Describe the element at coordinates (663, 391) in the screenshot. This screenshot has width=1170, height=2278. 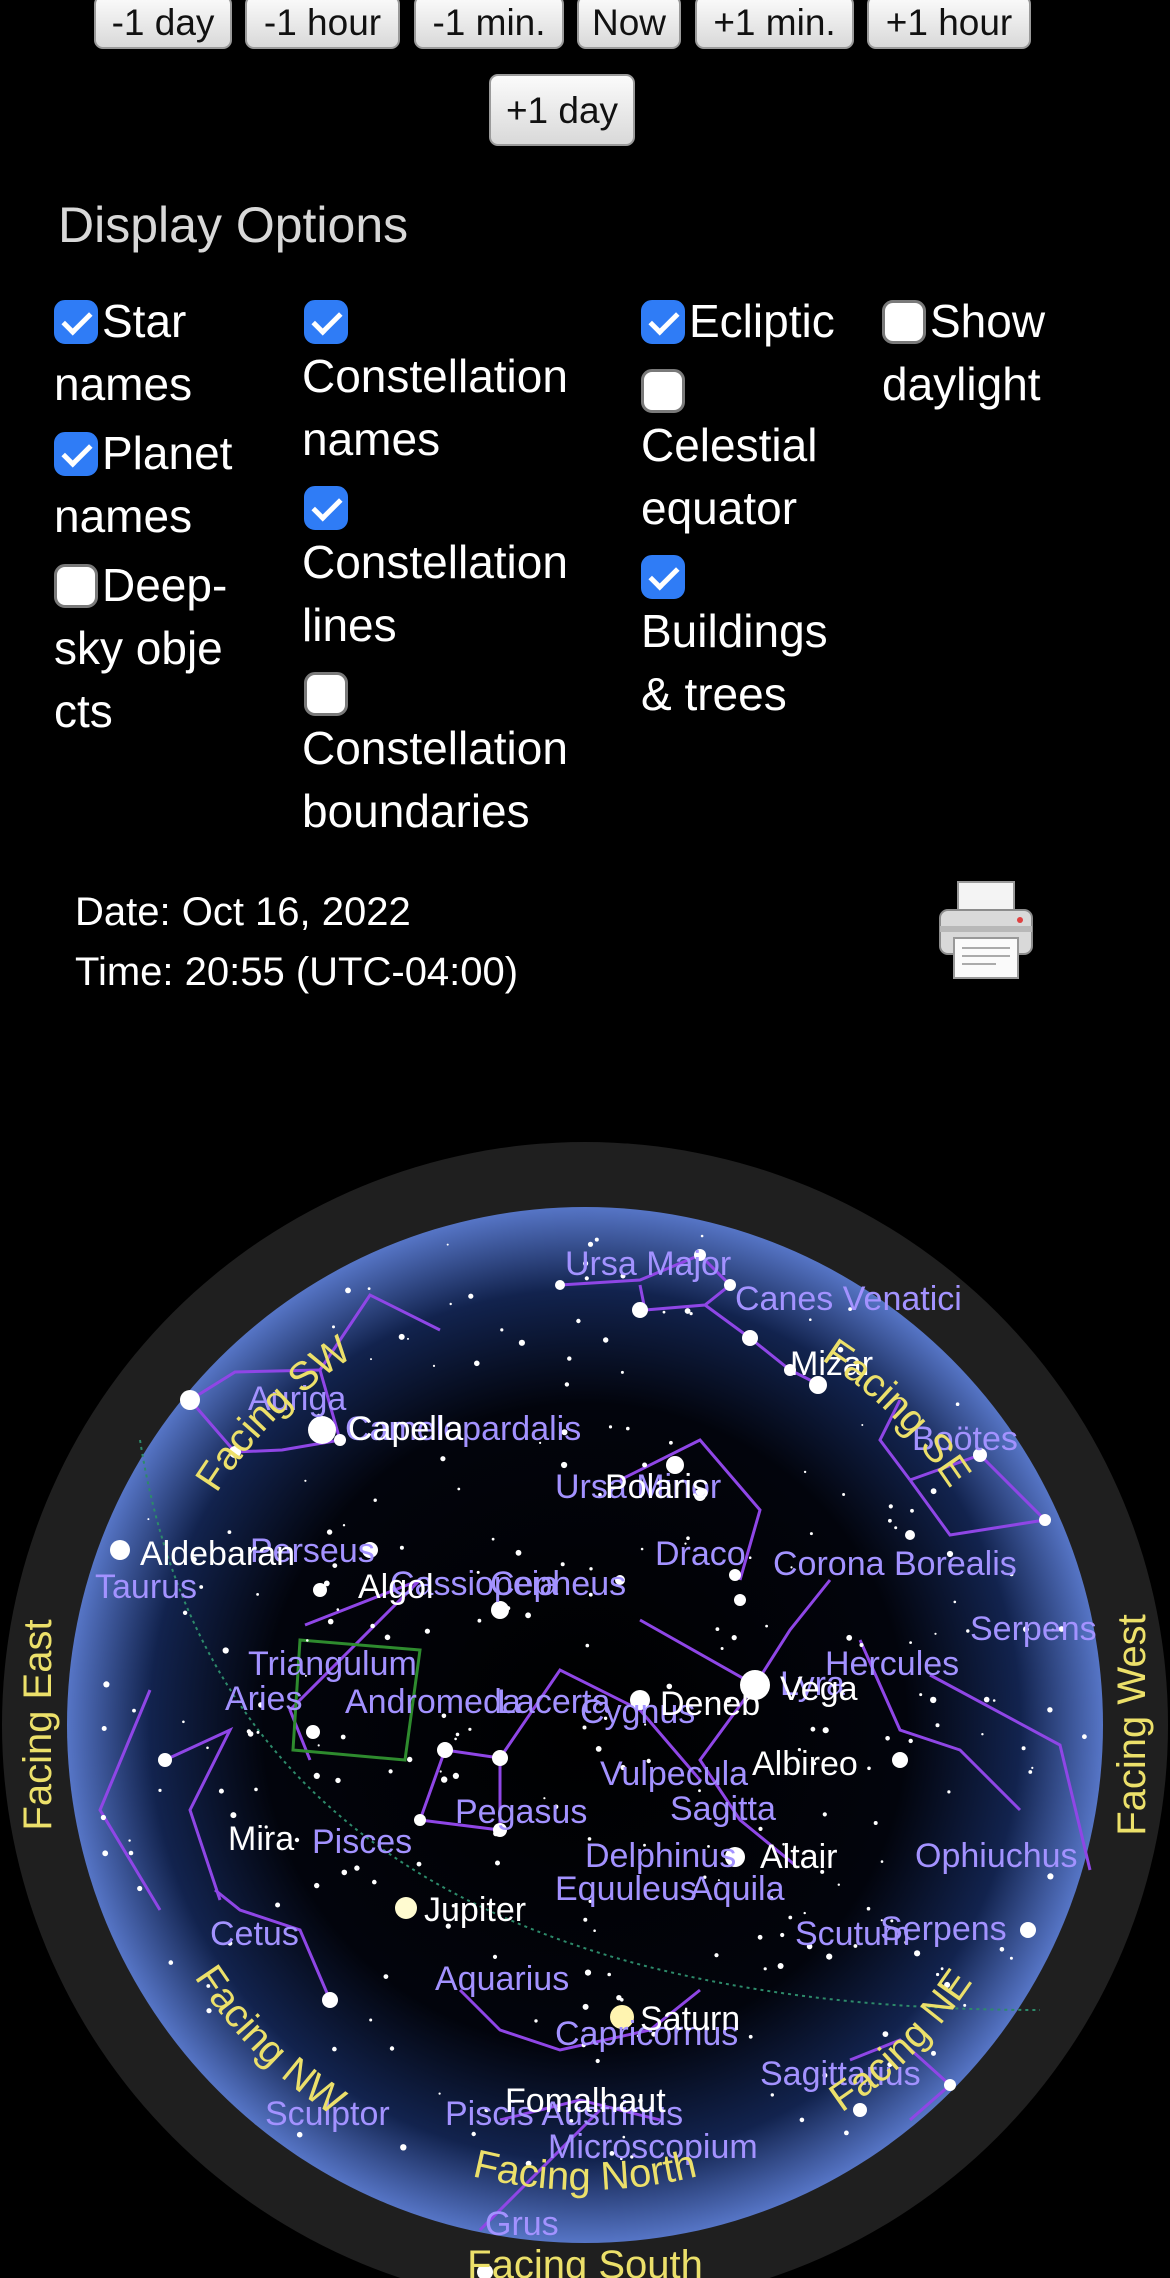
I see `celestial-equator-checkbox` at that location.